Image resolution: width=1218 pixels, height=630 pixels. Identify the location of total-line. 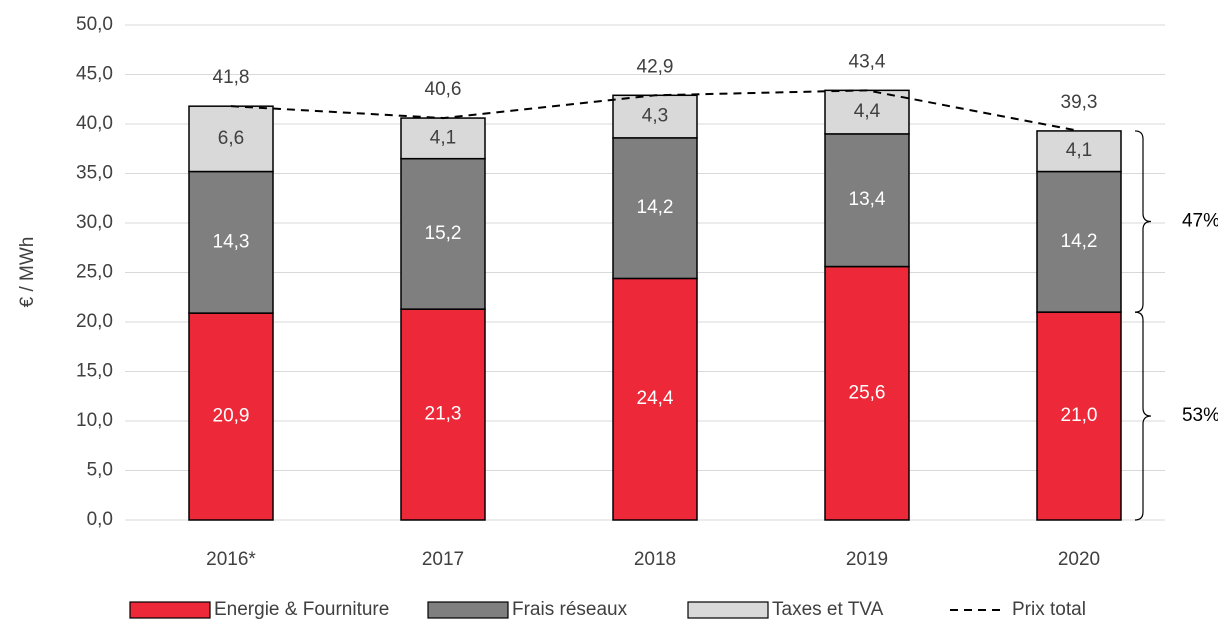
(655, 110).